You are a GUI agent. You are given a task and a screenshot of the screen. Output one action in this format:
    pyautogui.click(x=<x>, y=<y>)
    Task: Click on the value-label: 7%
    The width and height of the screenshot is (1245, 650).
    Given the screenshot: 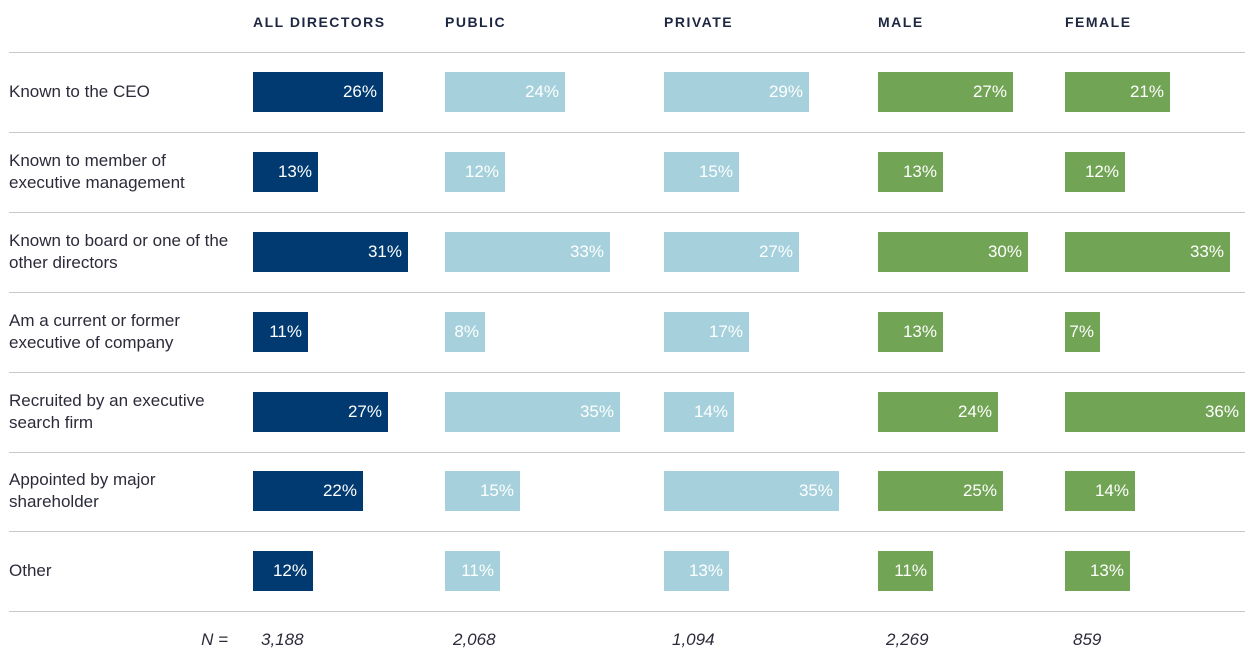 What is the action you would take?
    pyautogui.click(x=1081, y=331)
    